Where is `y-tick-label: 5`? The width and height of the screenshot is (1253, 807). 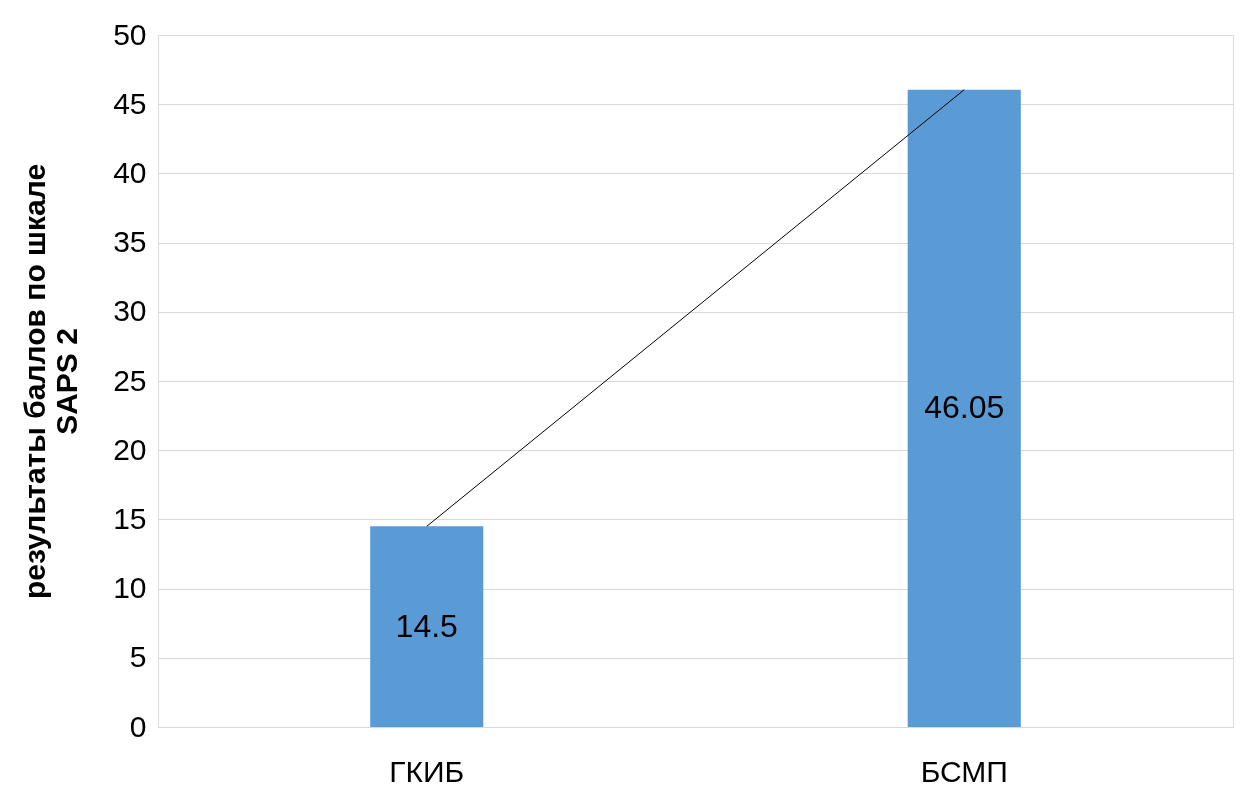 y-tick-label: 5 is located at coordinates (138, 657).